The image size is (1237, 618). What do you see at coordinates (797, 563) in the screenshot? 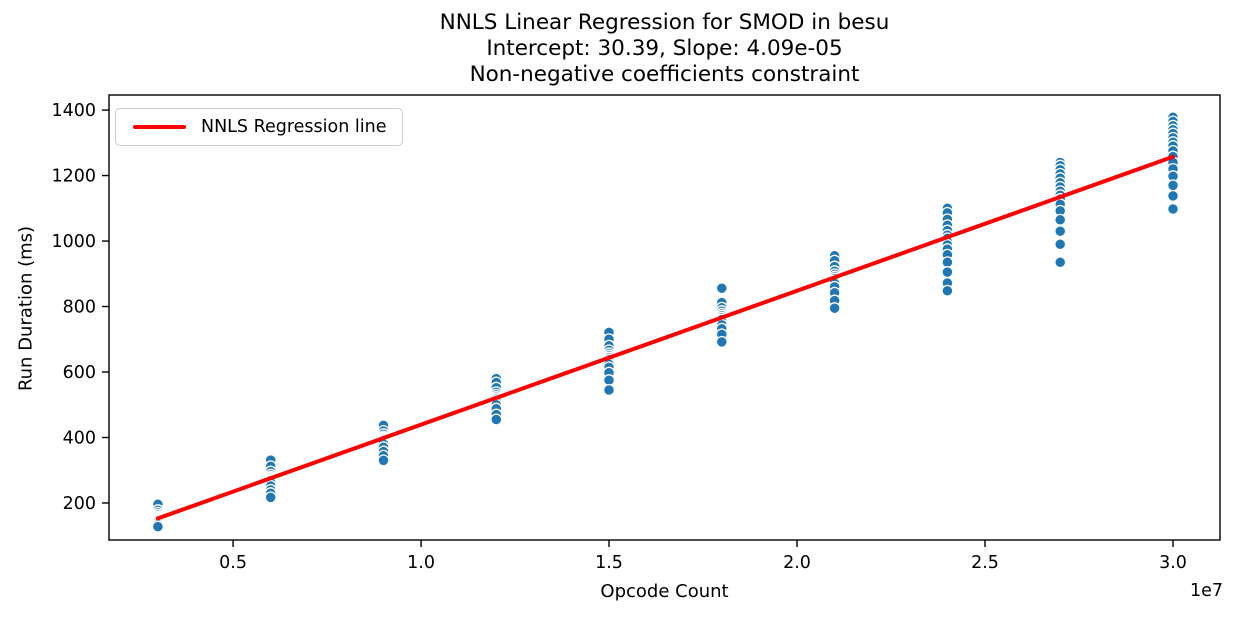
I see `x-tick-label: 2.0` at bounding box center [797, 563].